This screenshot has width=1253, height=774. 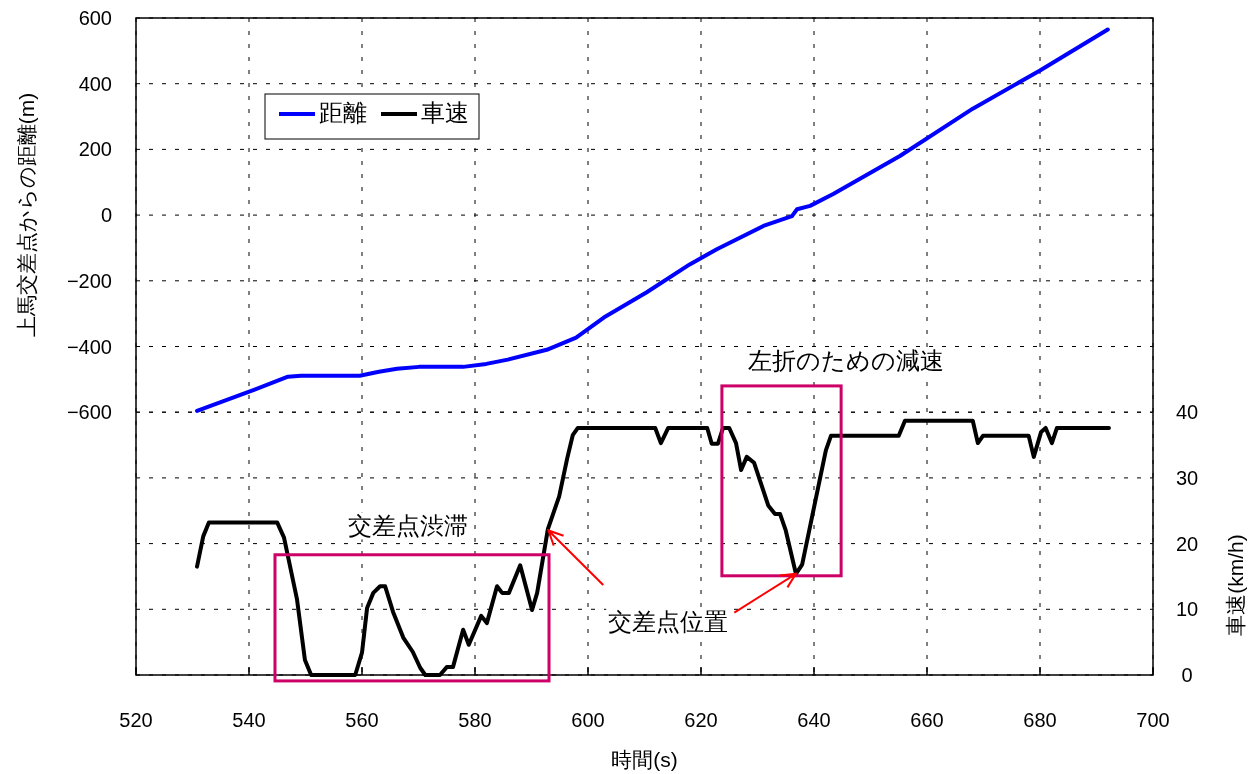 I want to click on legend-label: 車速, so click(x=445, y=112).